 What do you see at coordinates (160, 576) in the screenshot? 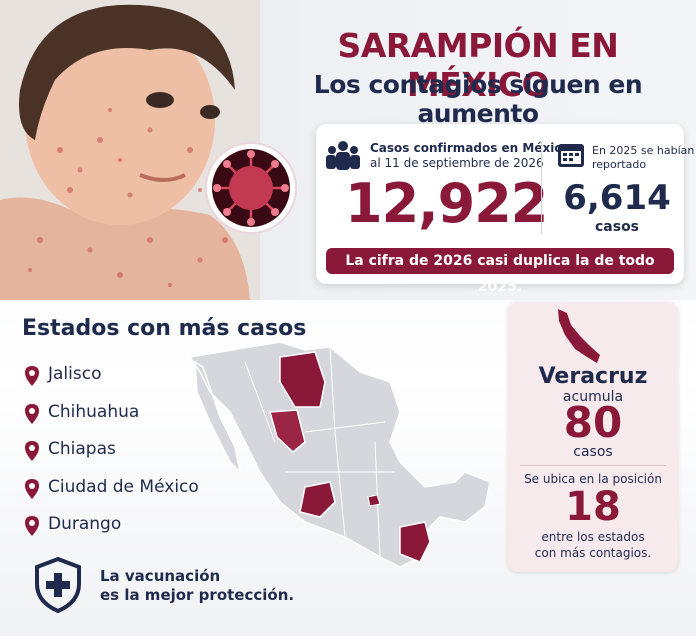
I see `footer-line: La vacunación` at bounding box center [160, 576].